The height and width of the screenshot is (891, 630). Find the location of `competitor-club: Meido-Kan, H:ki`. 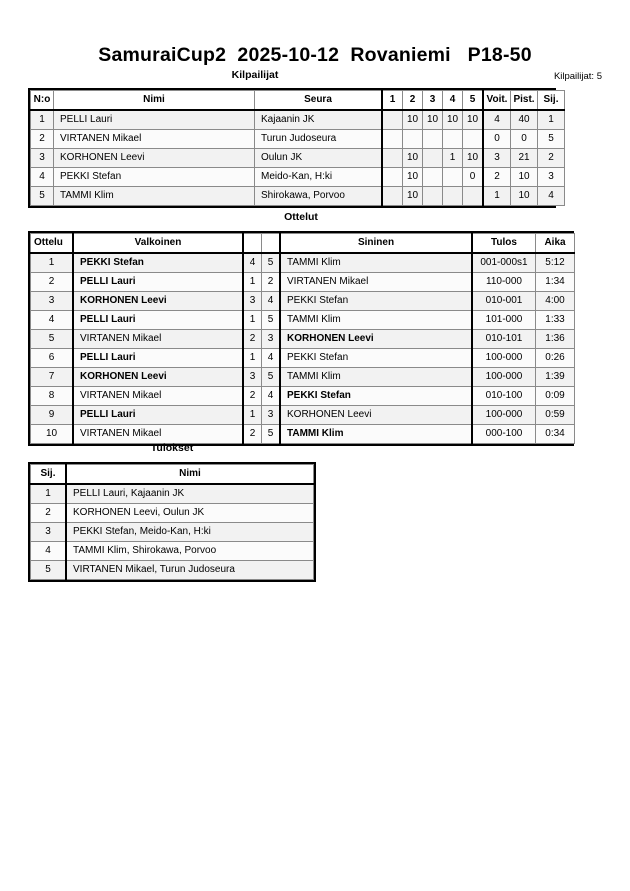

competitor-club: Meido-Kan, H:ki is located at coordinates (318, 177).